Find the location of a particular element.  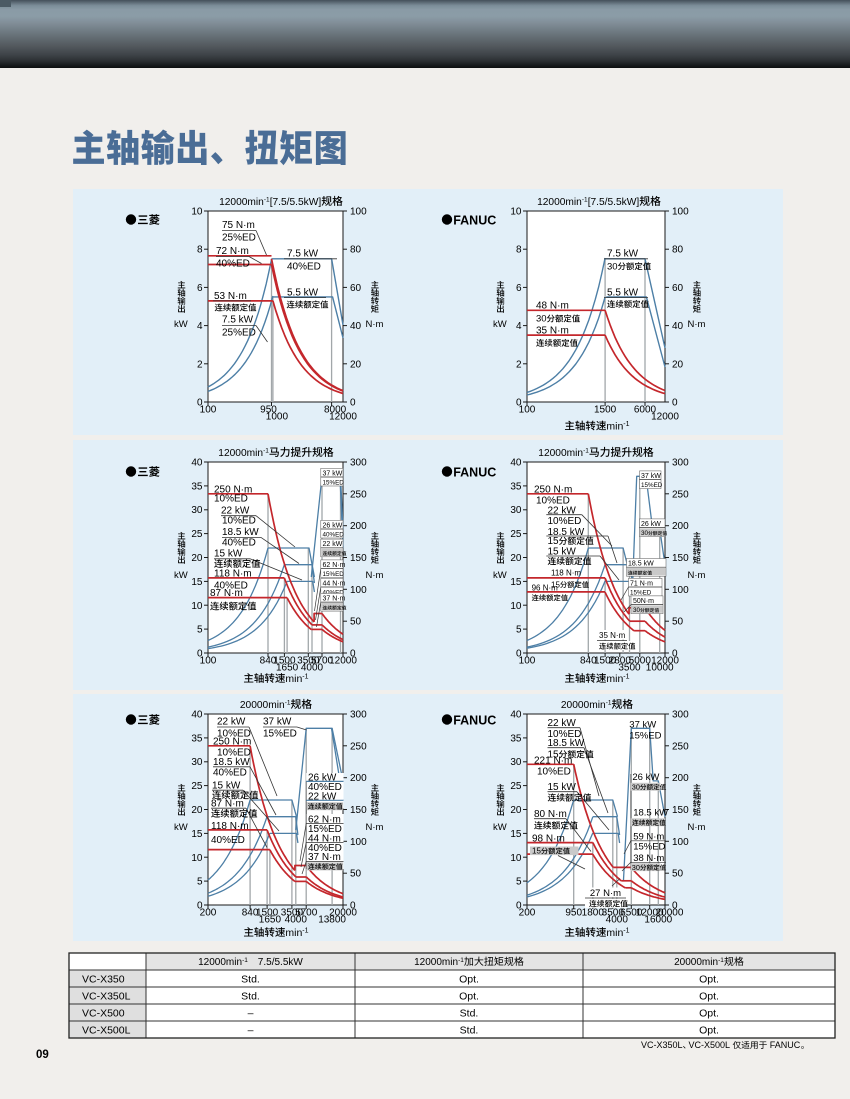

svg-text: 8 is located at coordinates (519, 250).